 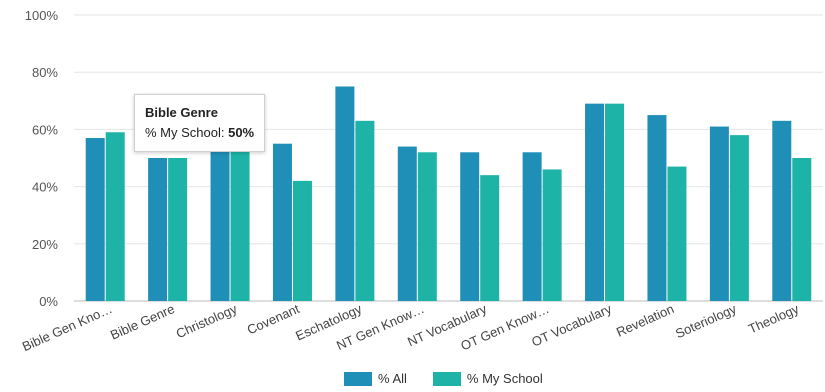 I want to click on legend: % All % My School, so click(x=443, y=378).